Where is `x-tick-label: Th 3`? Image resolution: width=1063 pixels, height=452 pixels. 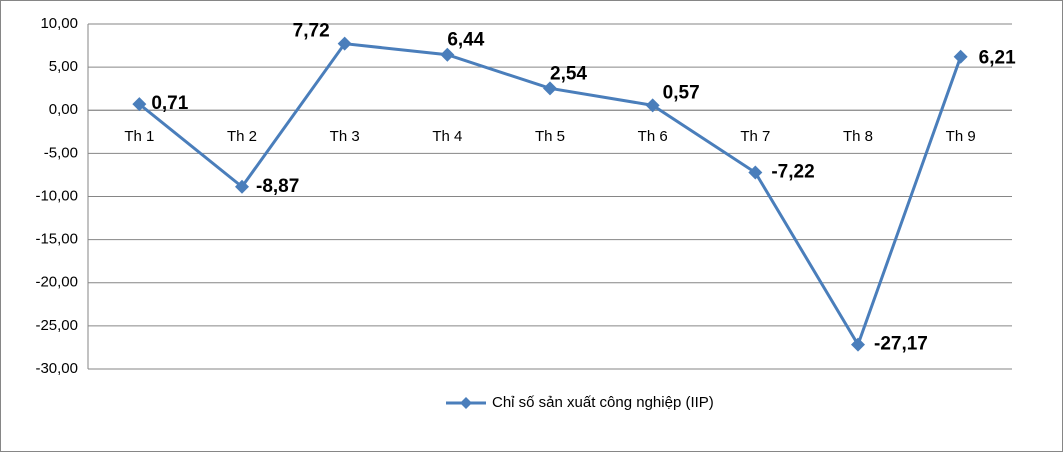 x-tick-label: Th 3 is located at coordinates (345, 136).